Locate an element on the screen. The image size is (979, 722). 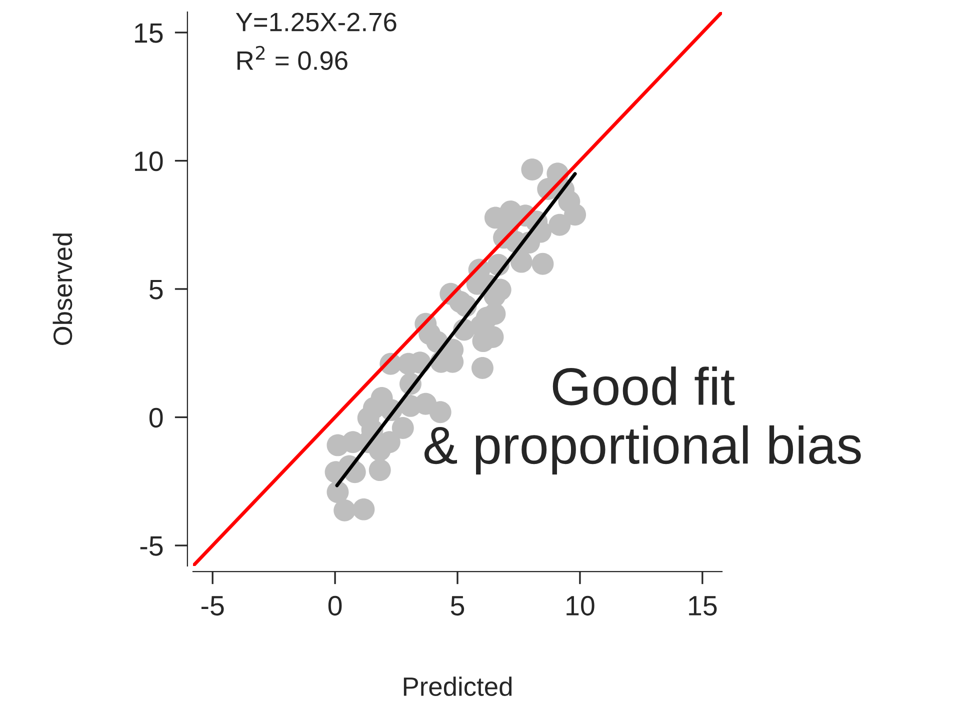
y-tick-label: 5 is located at coordinates (156, 290).